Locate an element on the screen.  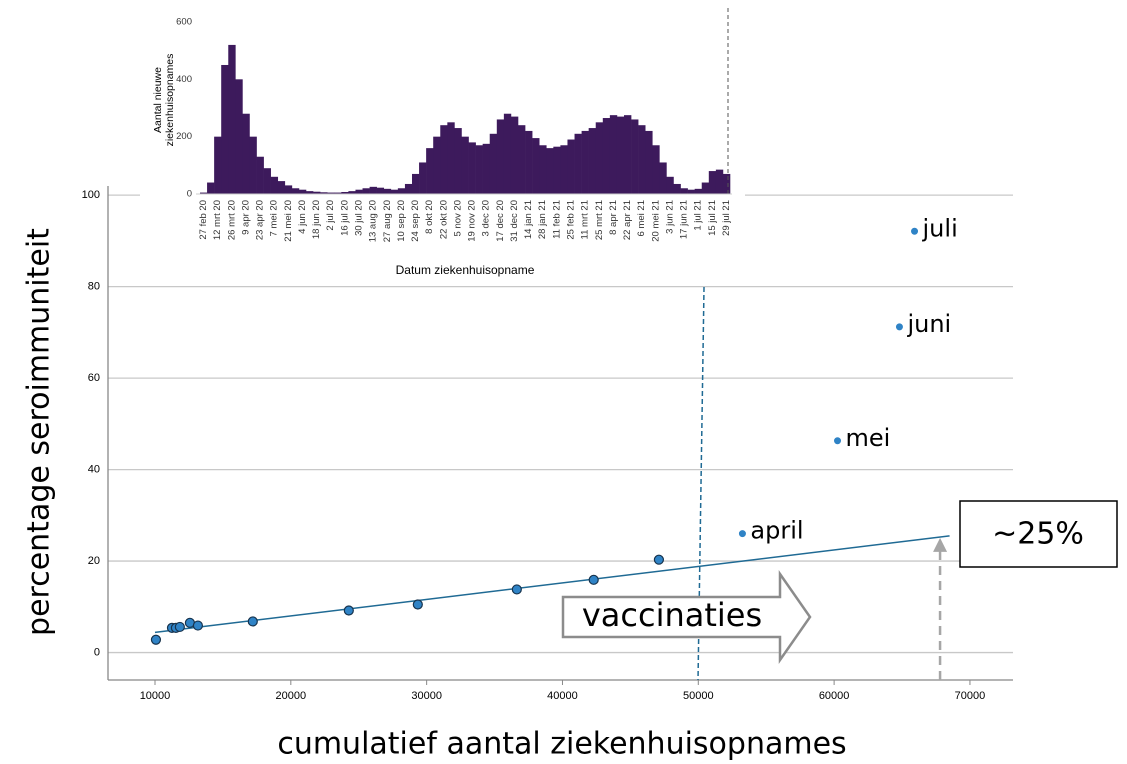
reference-line is located at coordinates (701, 483).